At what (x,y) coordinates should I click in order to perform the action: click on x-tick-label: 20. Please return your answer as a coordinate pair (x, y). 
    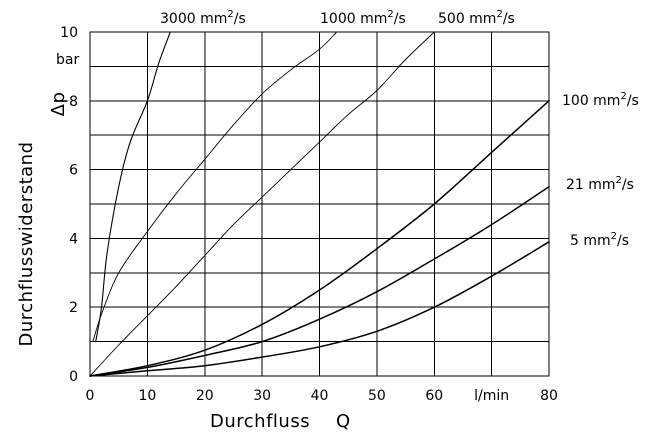
    Looking at the image, I should click on (205, 396).